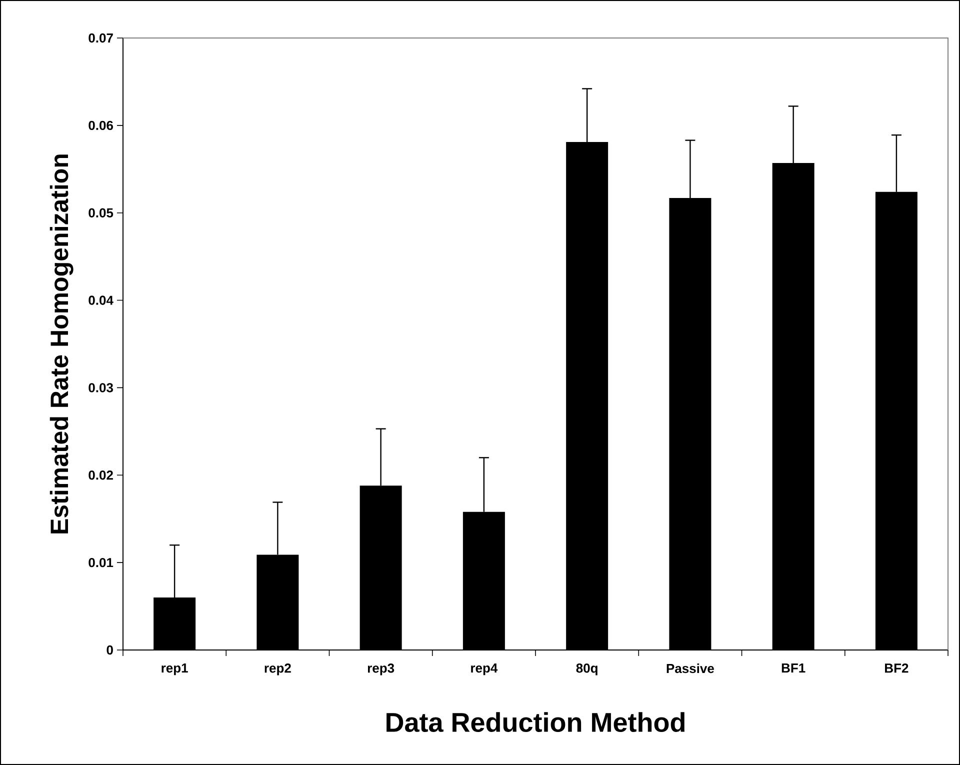 The height and width of the screenshot is (765, 960). I want to click on y-tick-label: 0.01, so click(101, 563).